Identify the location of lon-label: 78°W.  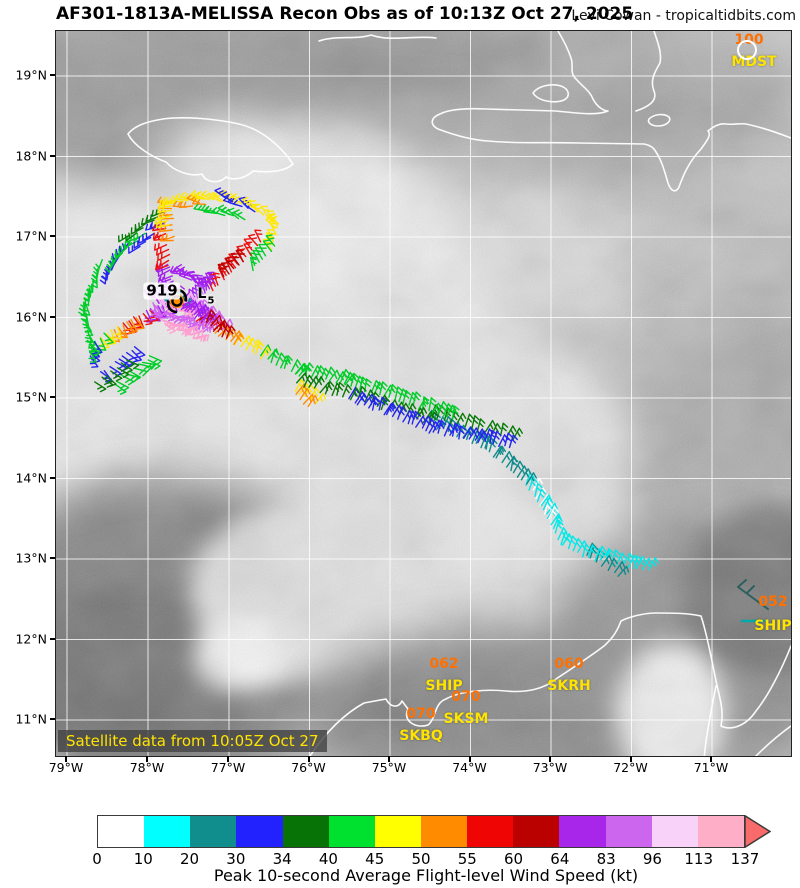
(147, 767).